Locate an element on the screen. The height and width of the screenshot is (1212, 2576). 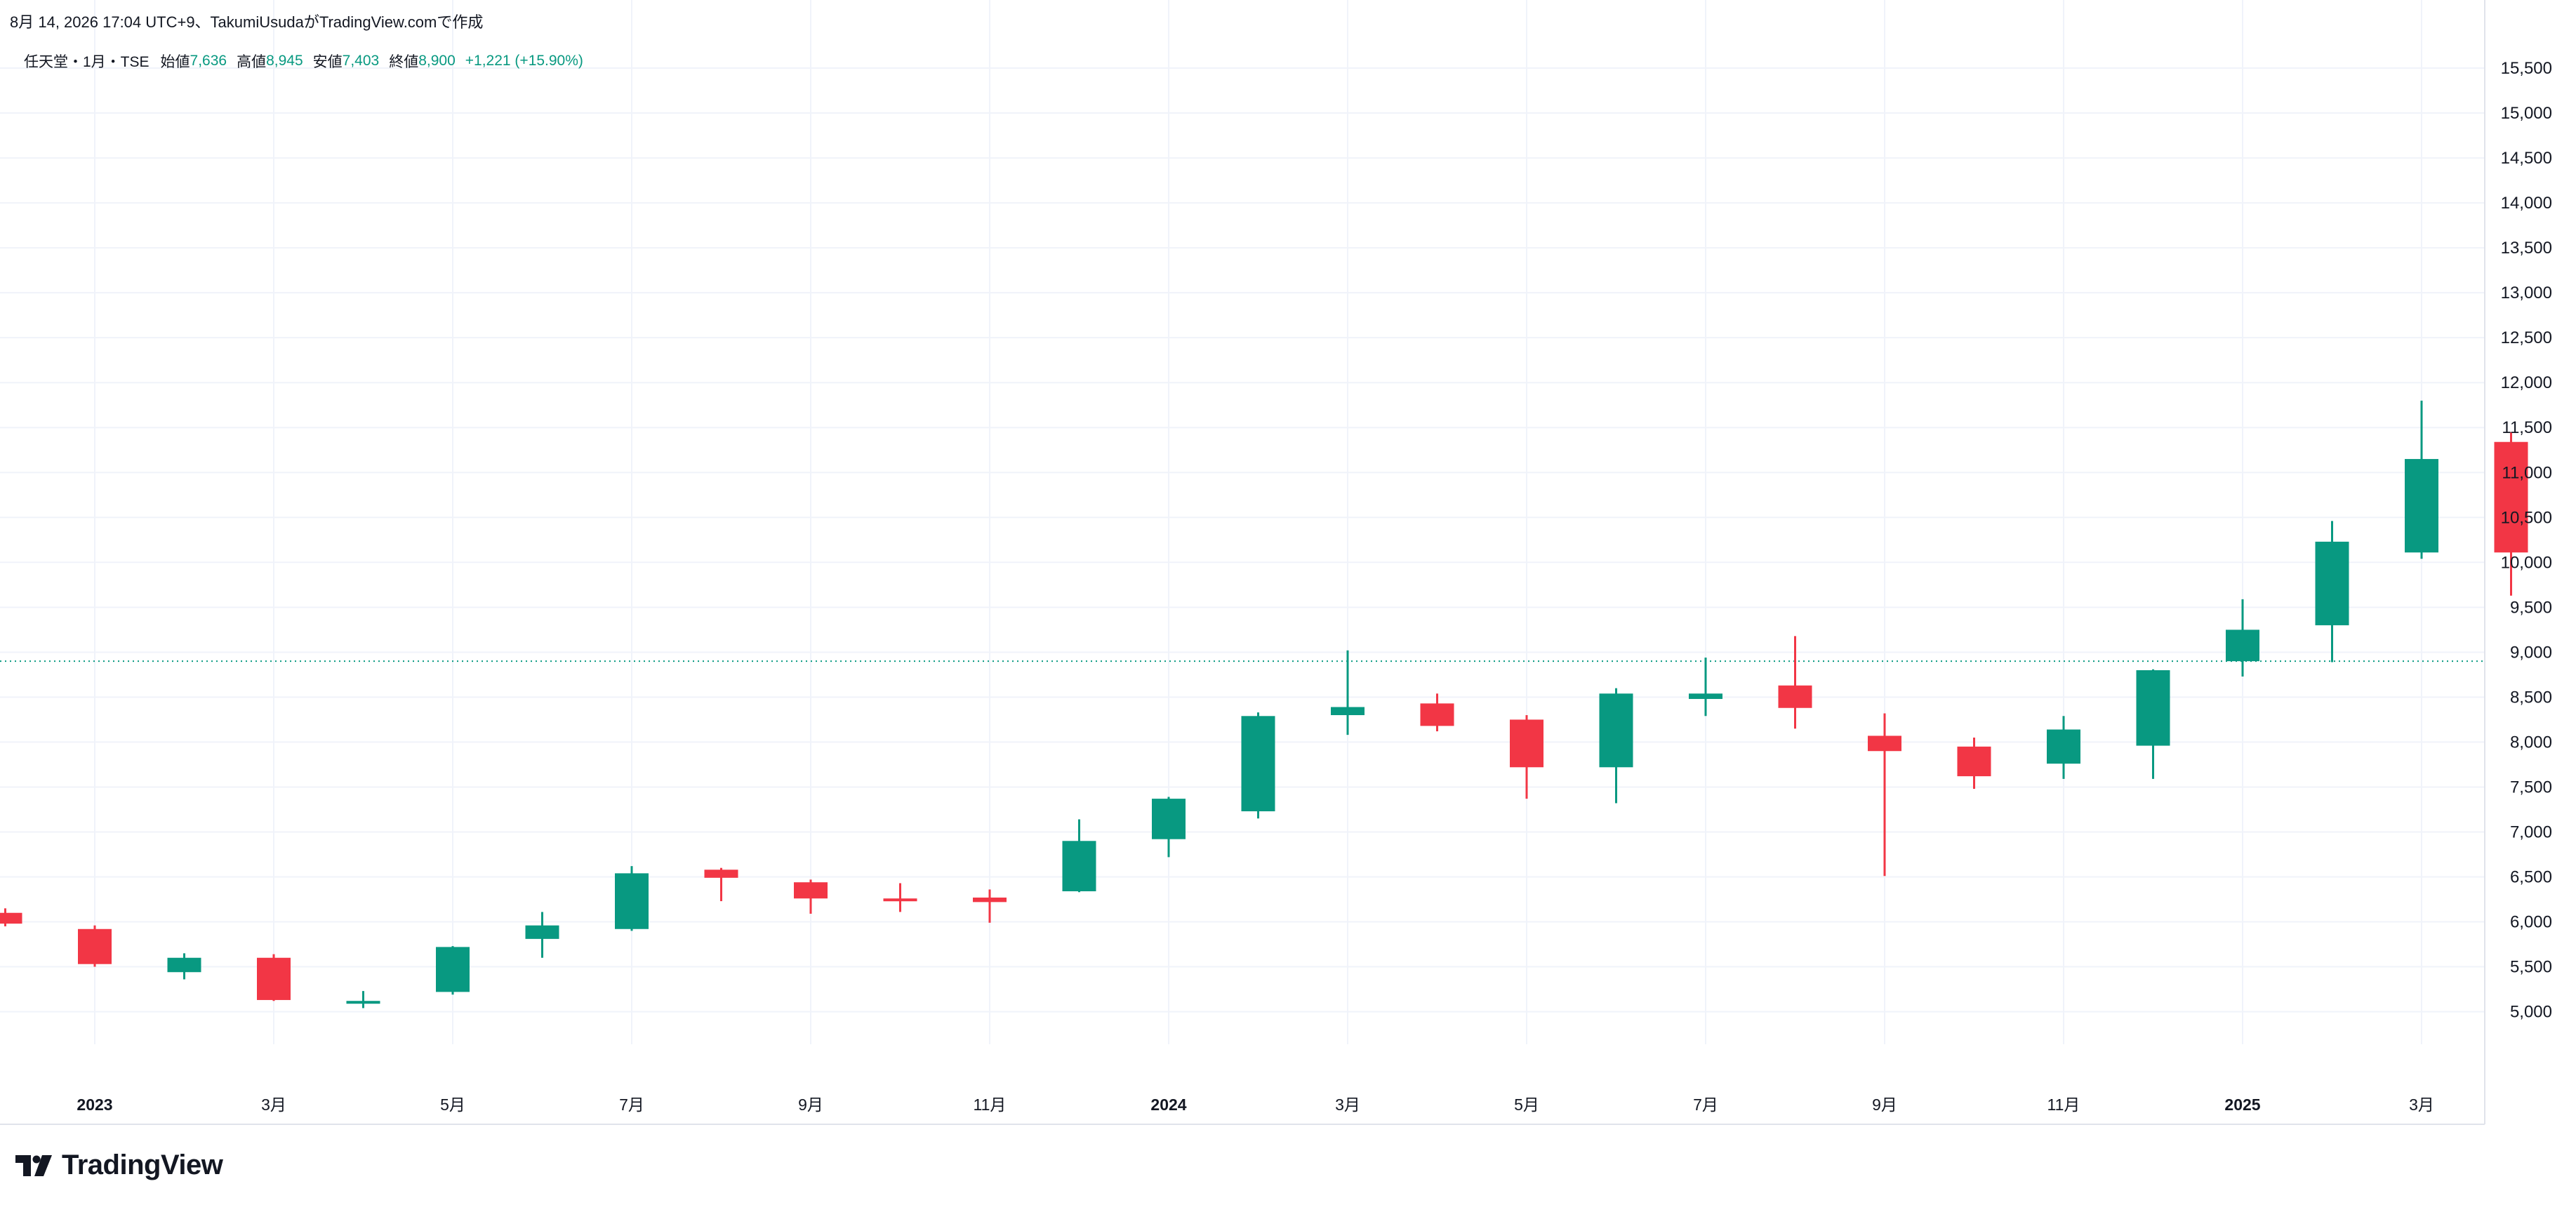
y-tick-label: 8,500 is located at coordinates (2531, 697).